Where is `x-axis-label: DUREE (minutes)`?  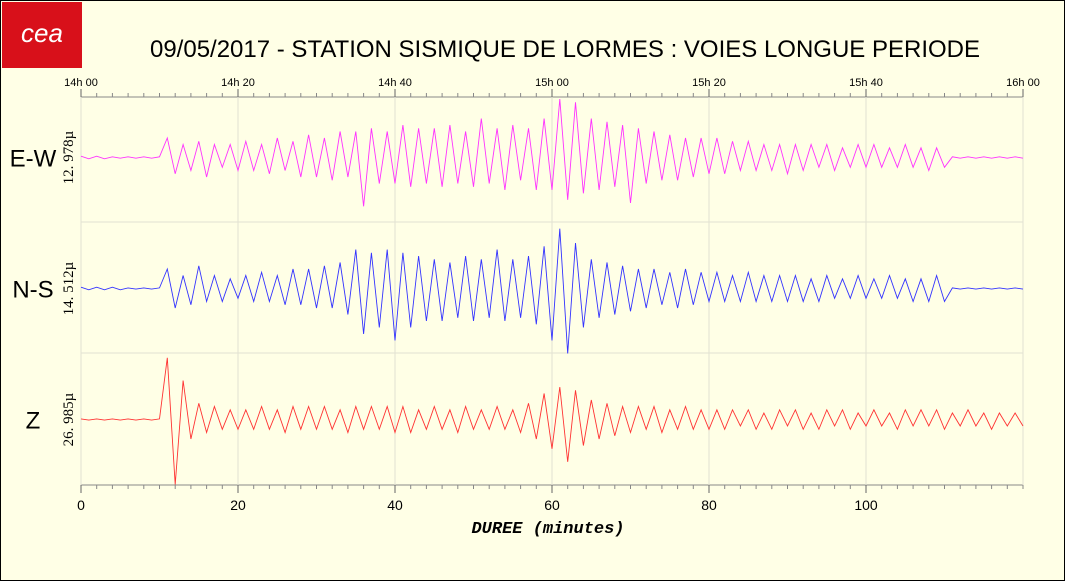
x-axis-label: DUREE (minutes) is located at coordinates (547, 529).